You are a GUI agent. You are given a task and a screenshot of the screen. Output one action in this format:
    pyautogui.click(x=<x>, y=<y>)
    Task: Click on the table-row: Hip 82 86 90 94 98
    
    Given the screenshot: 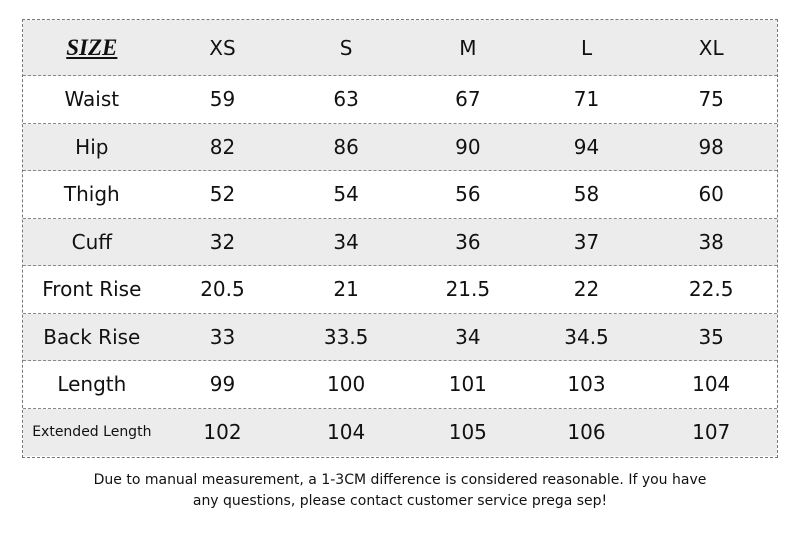 What is the action you would take?
    pyautogui.click(x=400, y=147)
    